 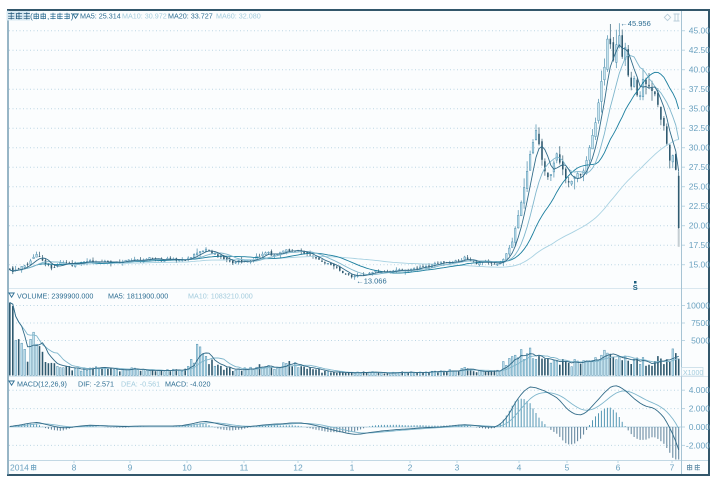 What do you see at coordinates (700, 390) in the screenshot?
I see `svg-text: 4.000` at bounding box center [700, 390].